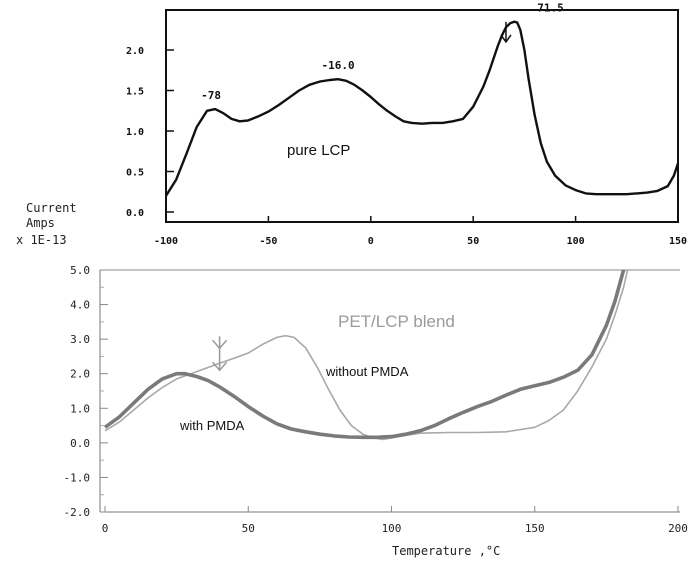 Image resolution: width=693 pixels, height=561 pixels. Describe the element at coordinates (77, 512) in the screenshot. I see `bottom-y-tick-label: -2.0` at that location.